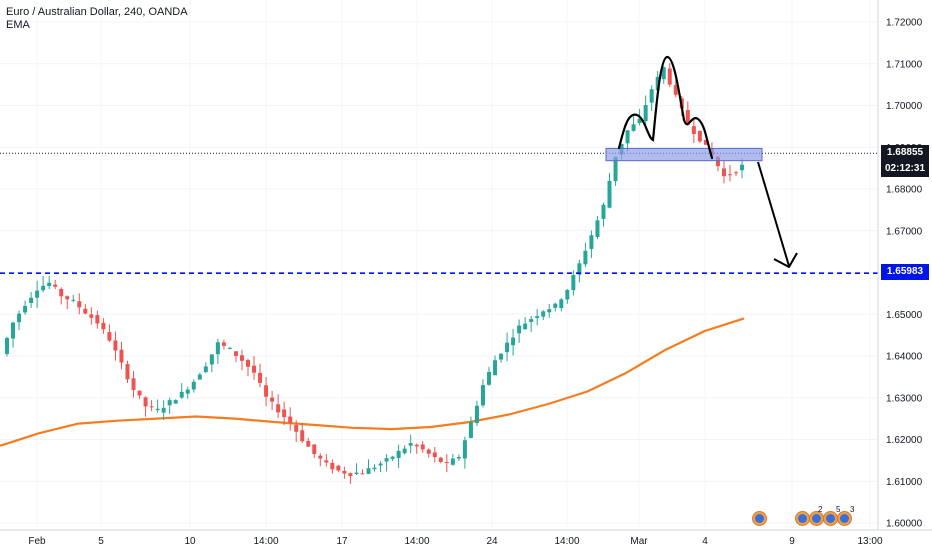 The image size is (932, 550). What do you see at coordinates (18, 25) in the screenshot?
I see `indicator-label: EMA` at bounding box center [18, 25].